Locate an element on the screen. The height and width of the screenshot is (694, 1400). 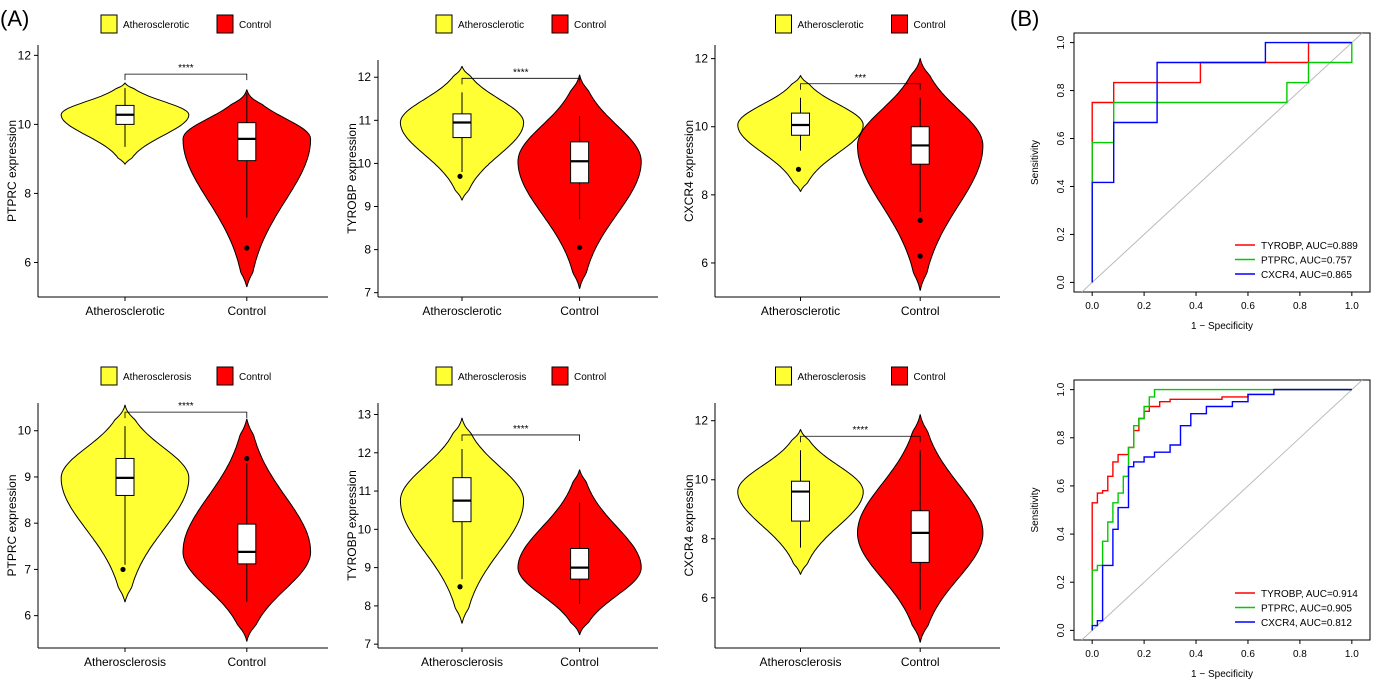
y-axis-label: TYROBP expression is located at coordinates (352, 178).